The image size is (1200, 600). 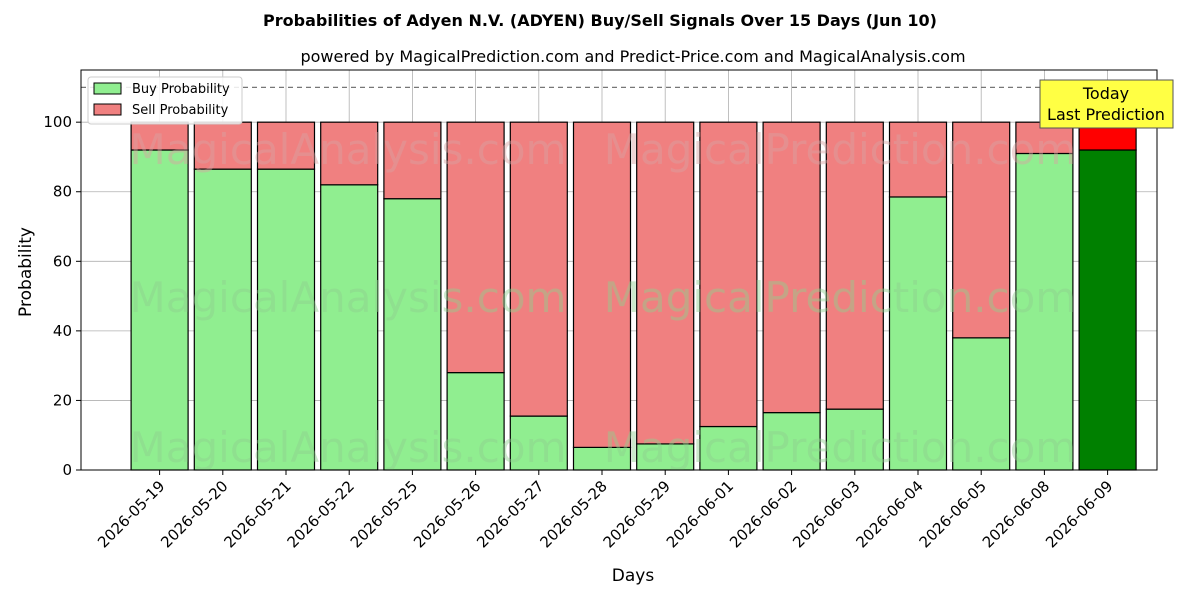 I want to click on y-tick-label: 0, so click(x=67, y=470).